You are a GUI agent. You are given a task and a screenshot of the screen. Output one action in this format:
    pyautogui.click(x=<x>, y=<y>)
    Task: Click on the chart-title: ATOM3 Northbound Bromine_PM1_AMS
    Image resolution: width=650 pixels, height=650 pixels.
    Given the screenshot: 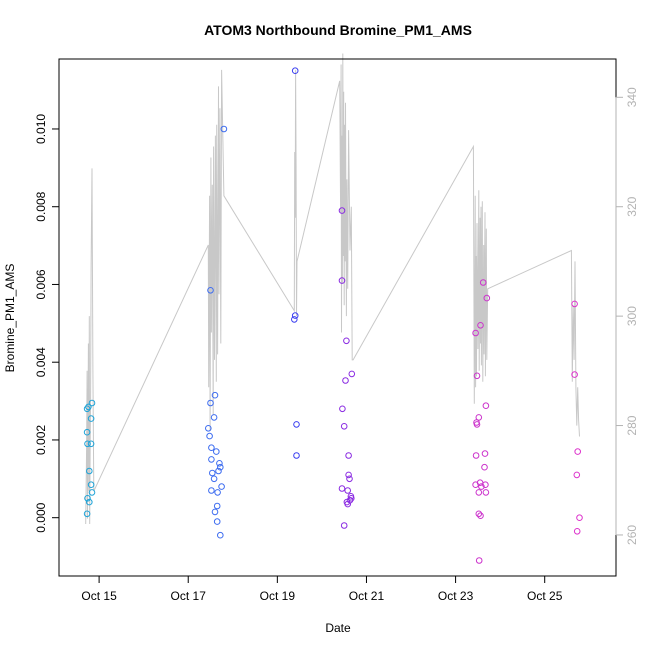 What is the action you would take?
    pyautogui.click(x=338, y=30)
    